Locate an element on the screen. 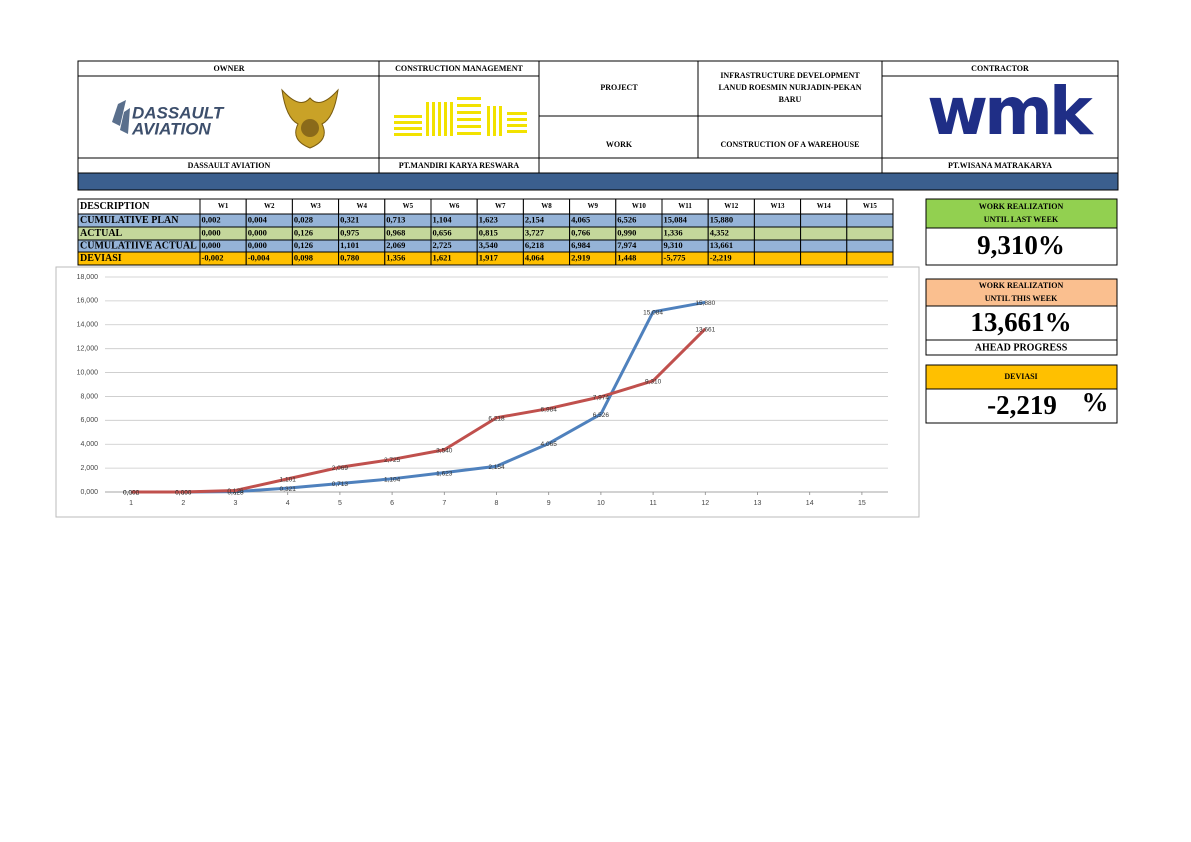 This screenshot has height=842, width=1191. table-value: 0,766 is located at coordinates (580, 232).